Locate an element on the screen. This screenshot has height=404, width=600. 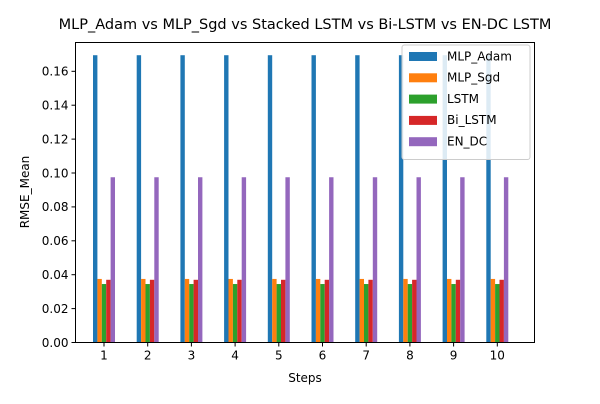
y-tick-label: 0.02 is located at coordinates (55, 309).